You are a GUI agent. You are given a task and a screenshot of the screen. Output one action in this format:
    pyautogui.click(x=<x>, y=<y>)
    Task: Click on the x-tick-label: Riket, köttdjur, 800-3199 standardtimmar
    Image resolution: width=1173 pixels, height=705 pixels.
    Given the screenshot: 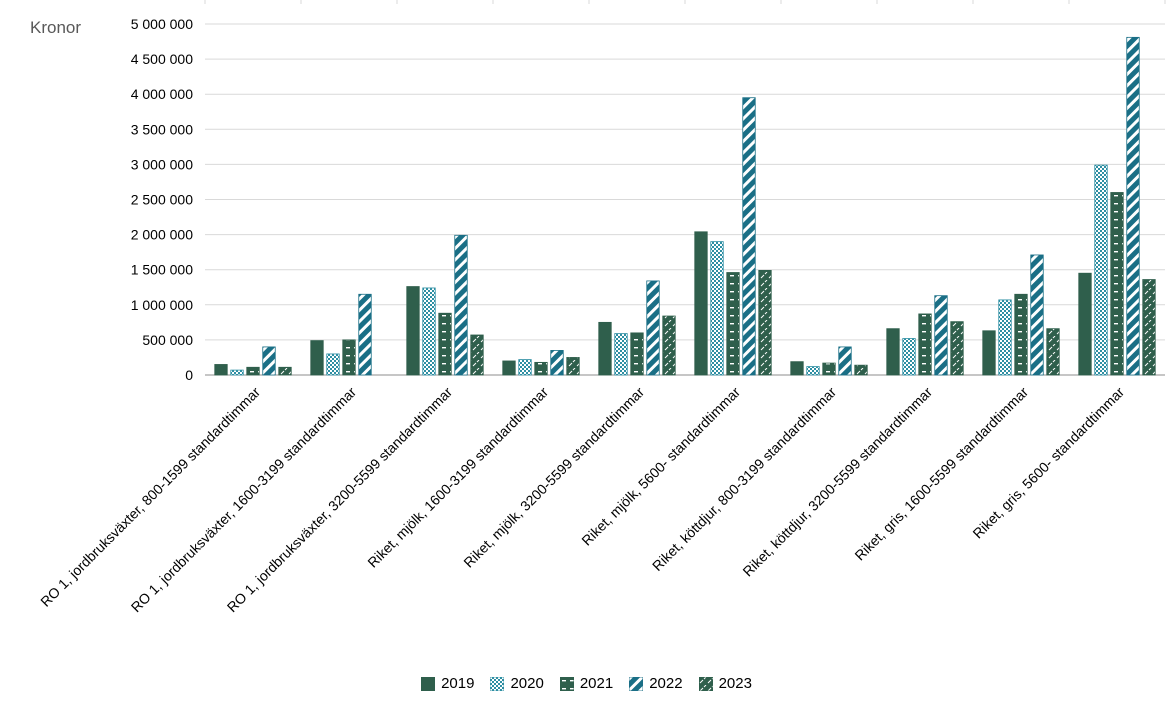 What is the action you would take?
    pyautogui.click(x=744, y=479)
    